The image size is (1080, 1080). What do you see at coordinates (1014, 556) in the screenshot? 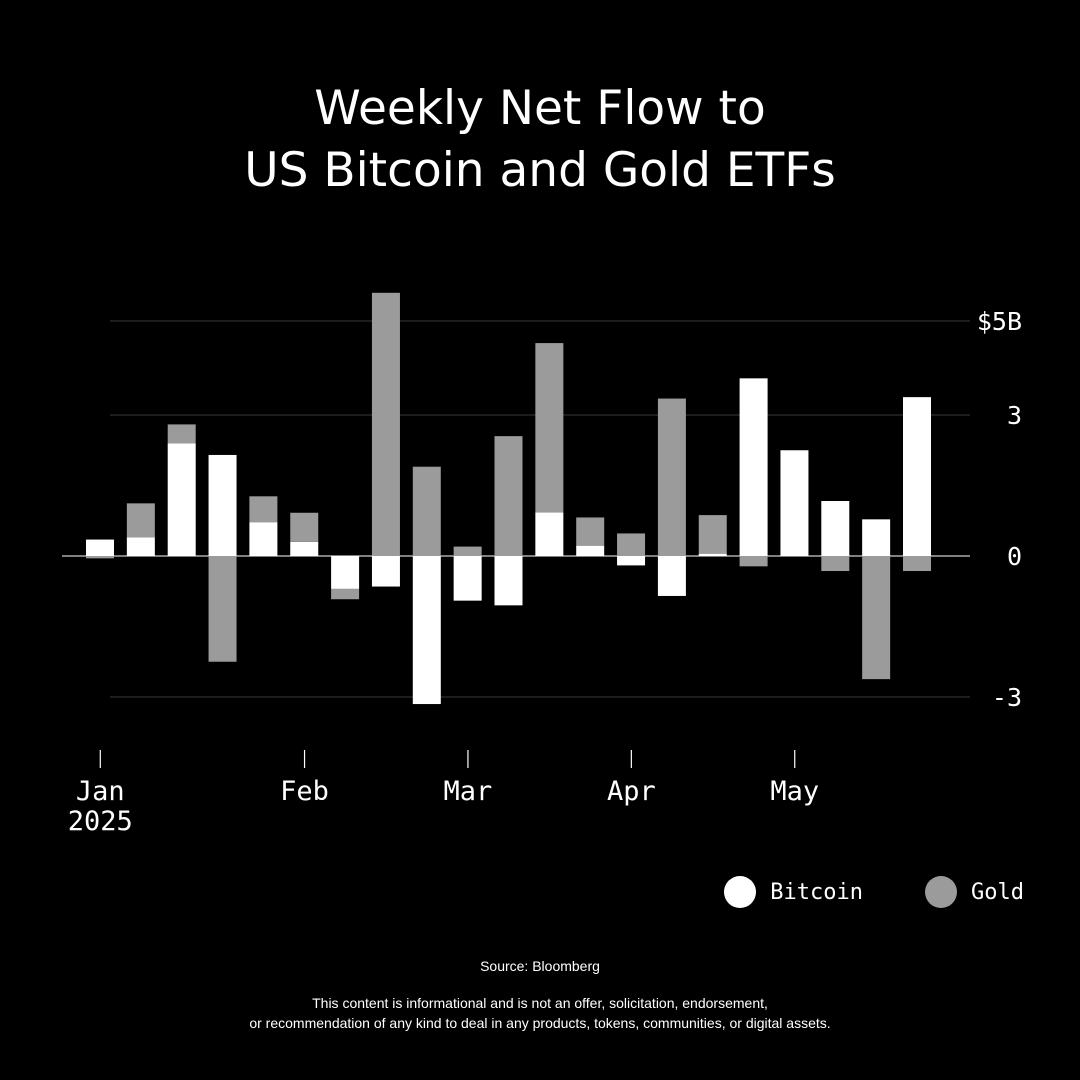
I see `y-tick-label: 0` at bounding box center [1014, 556].